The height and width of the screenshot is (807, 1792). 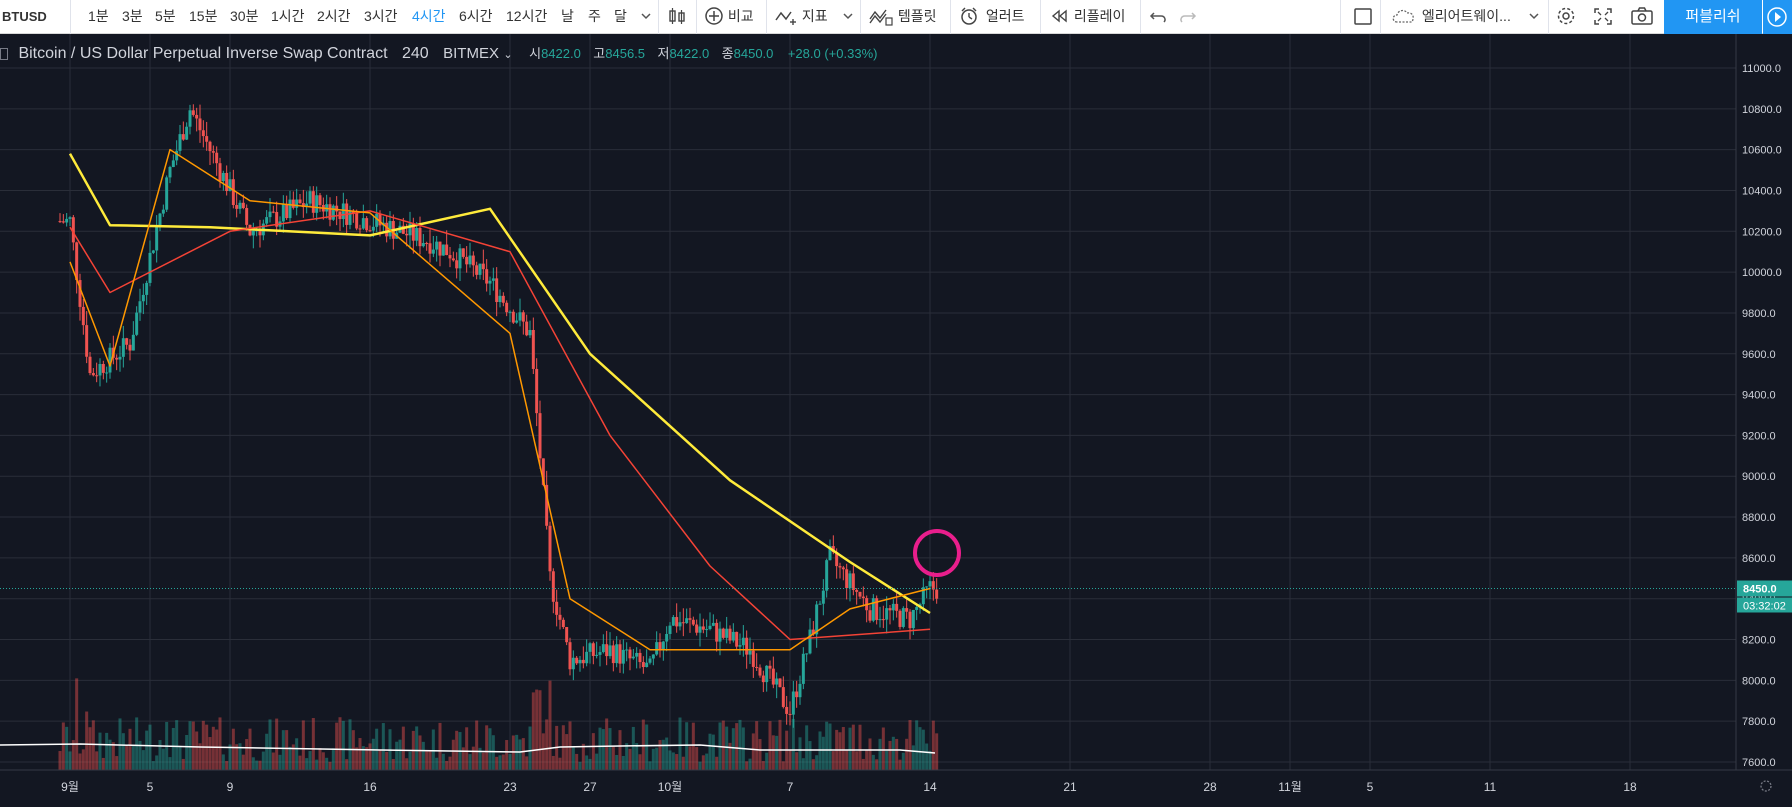 I want to click on compare-button: 비교, so click(x=729, y=16).